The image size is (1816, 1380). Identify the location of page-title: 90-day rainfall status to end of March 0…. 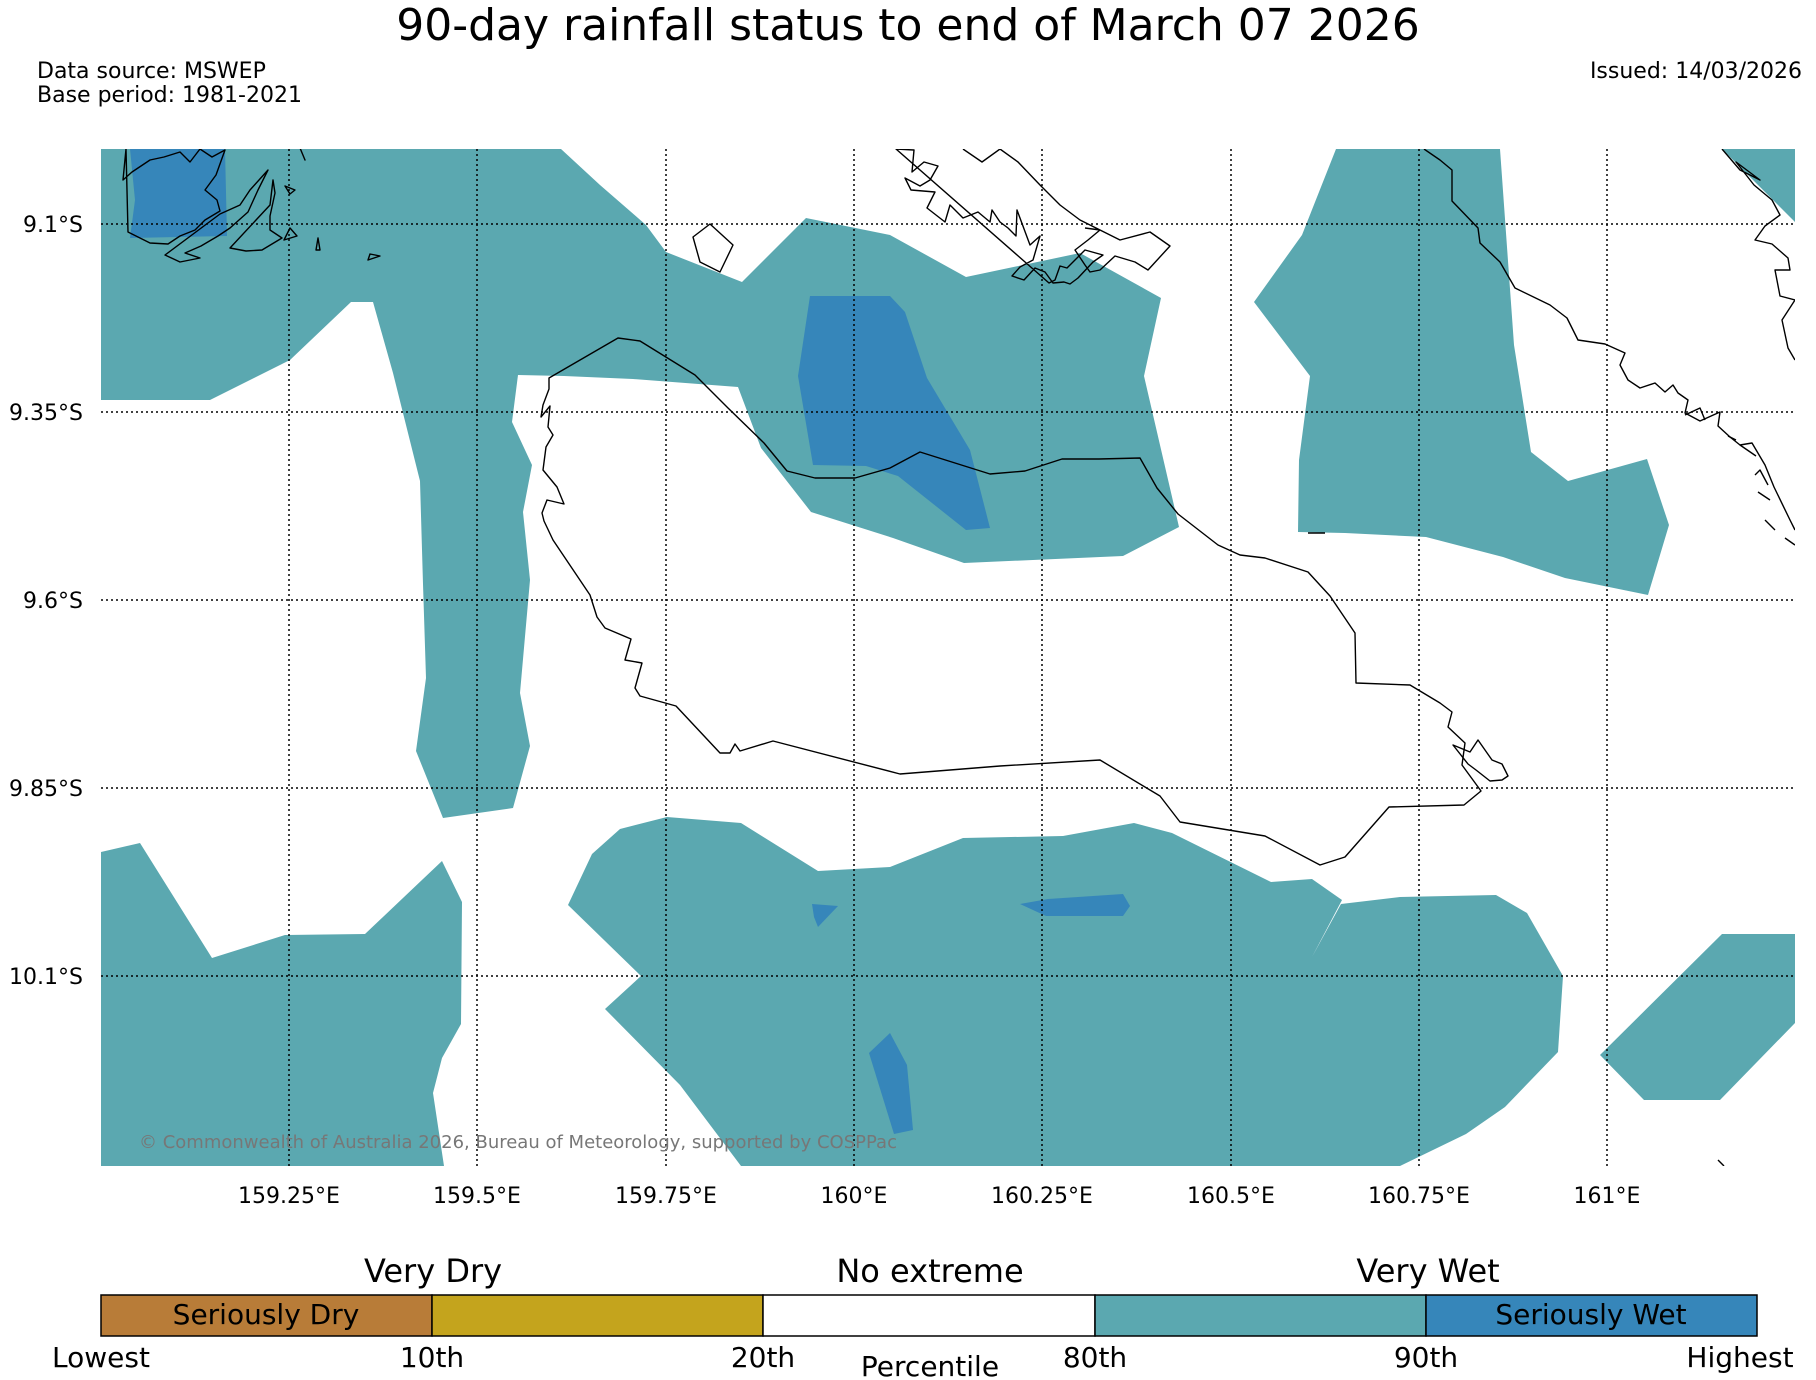
(908, 25).